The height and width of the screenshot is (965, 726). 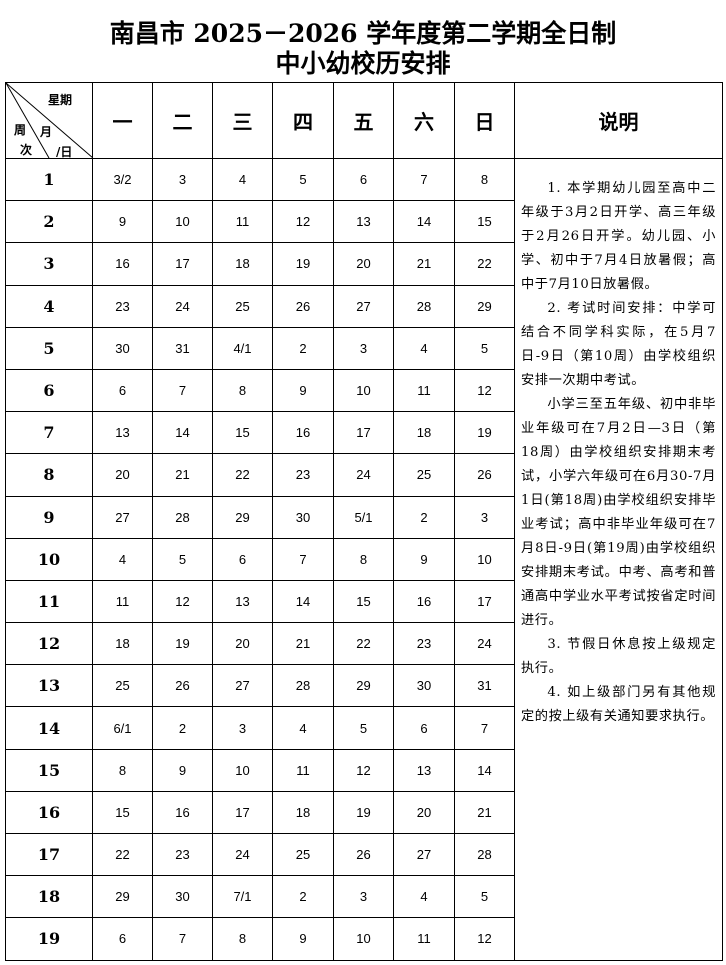 What do you see at coordinates (49, 433) in the screenshot?
I see `week-number: 7` at bounding box center [49, 433].